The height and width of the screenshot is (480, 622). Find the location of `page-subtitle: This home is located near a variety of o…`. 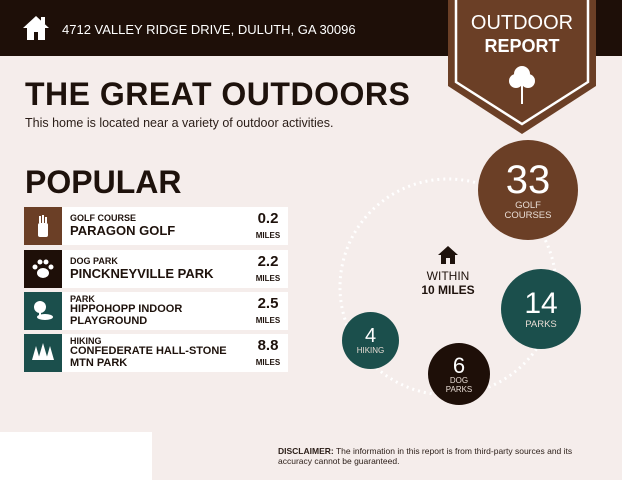

page-subtitle: This home is located near a variety of o… is located at coordinates (179, 123).